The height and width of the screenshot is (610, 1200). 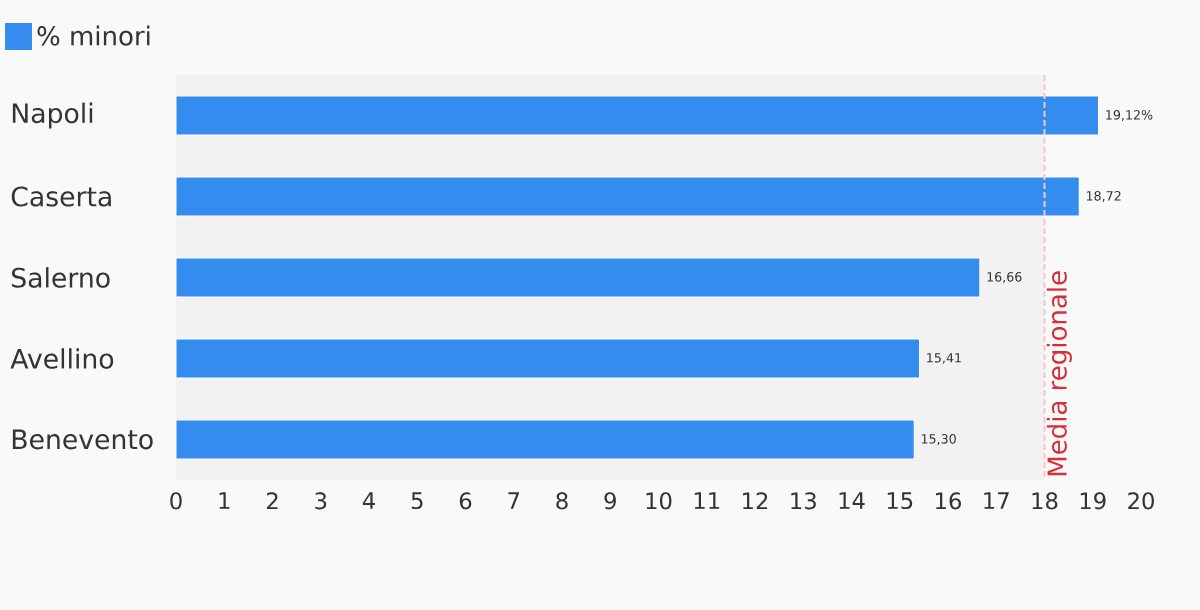 What do you see at coordinates (562, 501) in the screenshot?
I see `x-tick-label: 8` at bounding box center [562, 501].